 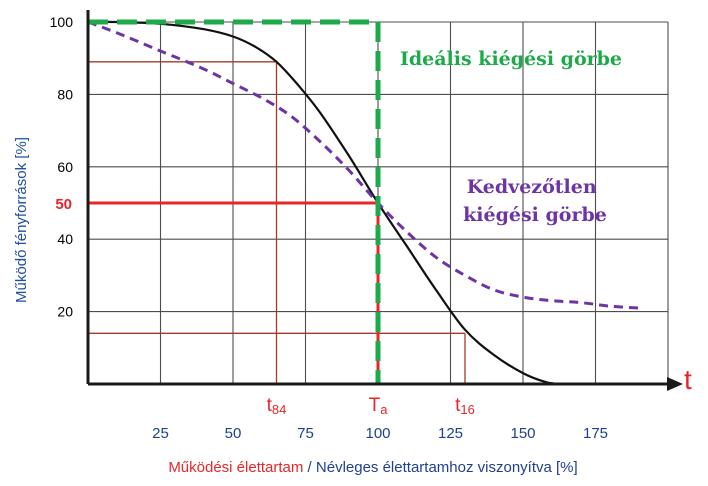 I want to click on y-highlight-label: 50, so click(x=63, y=204).